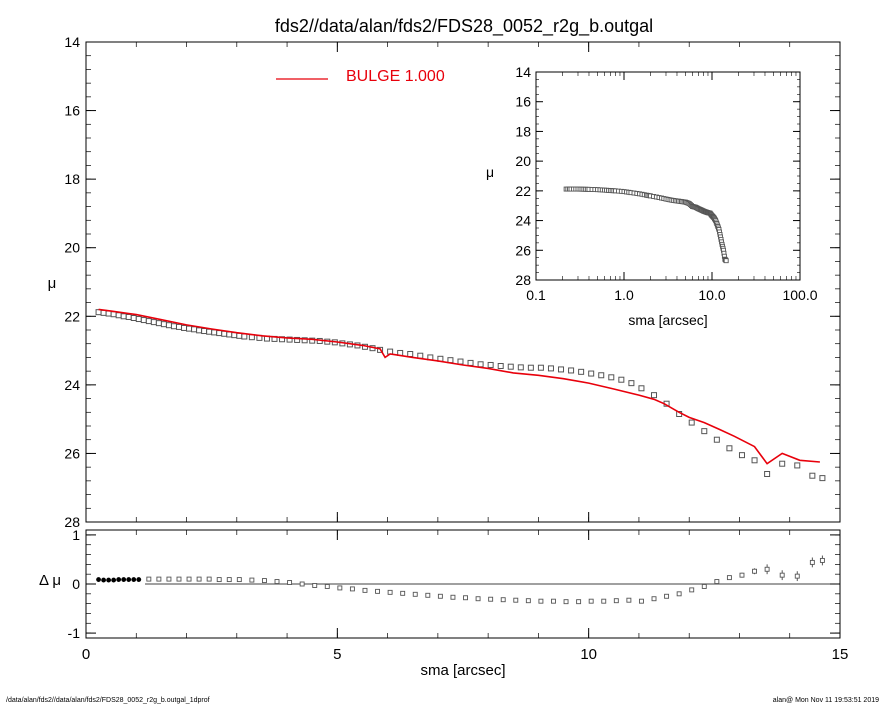 This screenshot has height=708, width=885. Describe the element at coordinates (490, 172) in the screenshot. I see `inset-y-axis-label: μ` at that location.